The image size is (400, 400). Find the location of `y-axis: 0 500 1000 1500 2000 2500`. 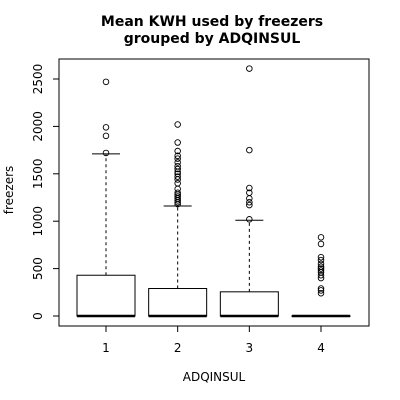

y-axis: 0 500 1000 1500 2000 2500 is located at coordinates (45, 192).